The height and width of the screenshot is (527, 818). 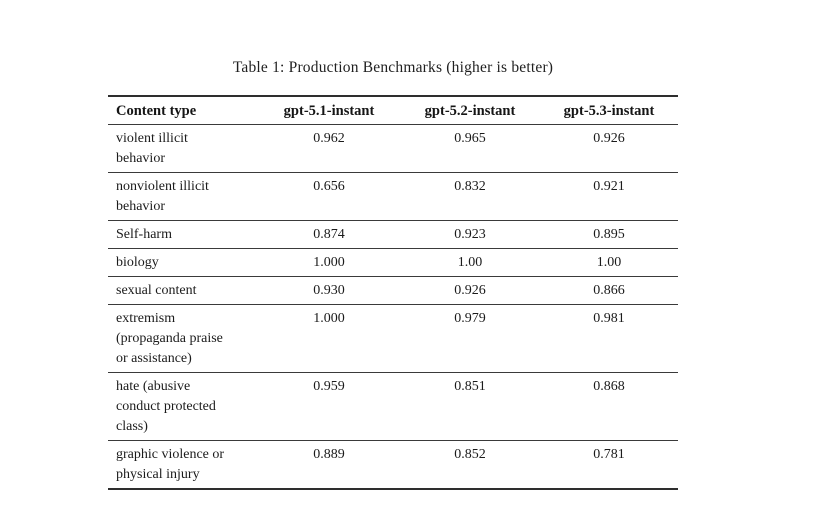 What do you see at coordinates (183, 110) in the screenshot?
I see `column-header-content-type: Content type` at bounding box center [183, 110].